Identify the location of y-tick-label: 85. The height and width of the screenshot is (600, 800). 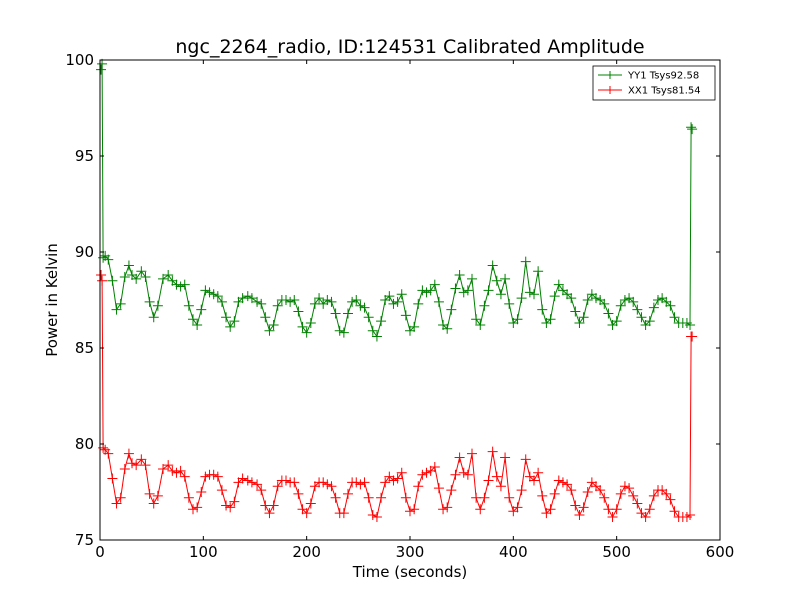
(84, 348).